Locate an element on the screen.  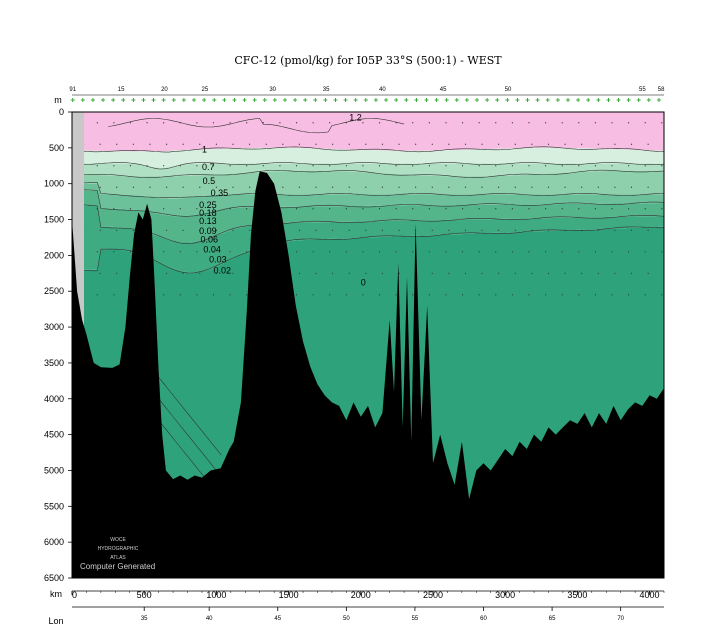
contour-label: 0.35 is located at coordinates (220, 193).